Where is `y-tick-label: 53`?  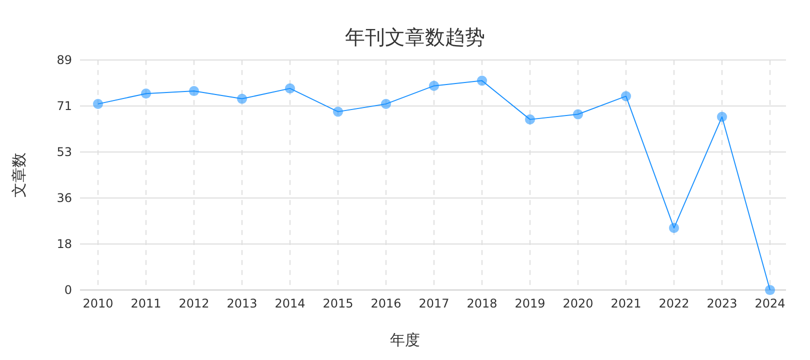 y-tick-label: 53 is located at coordinates (64, 151).